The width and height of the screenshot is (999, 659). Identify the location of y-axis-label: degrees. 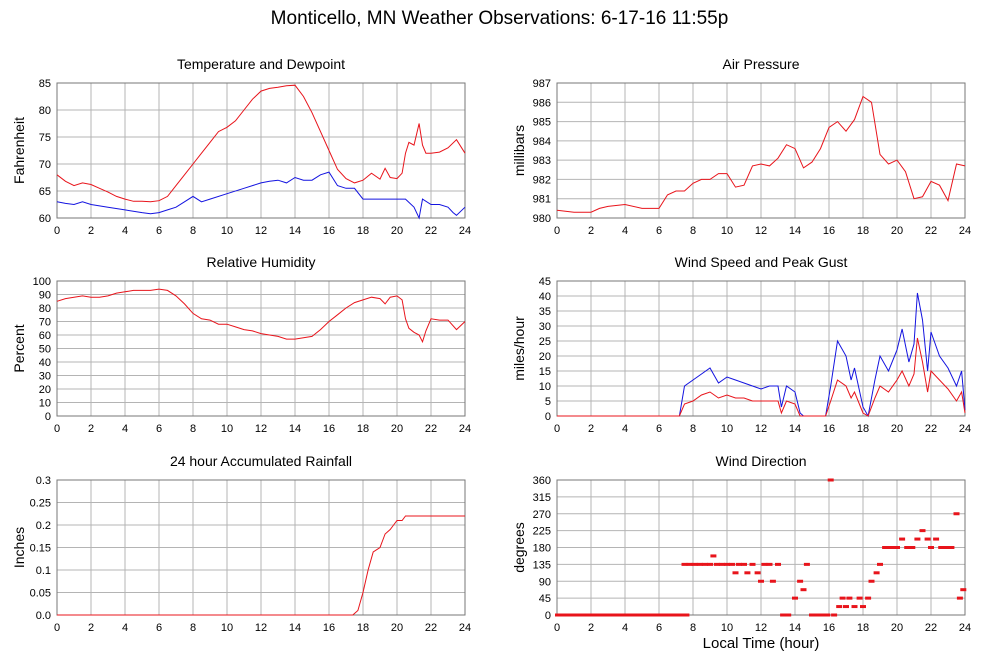
(519, 547).